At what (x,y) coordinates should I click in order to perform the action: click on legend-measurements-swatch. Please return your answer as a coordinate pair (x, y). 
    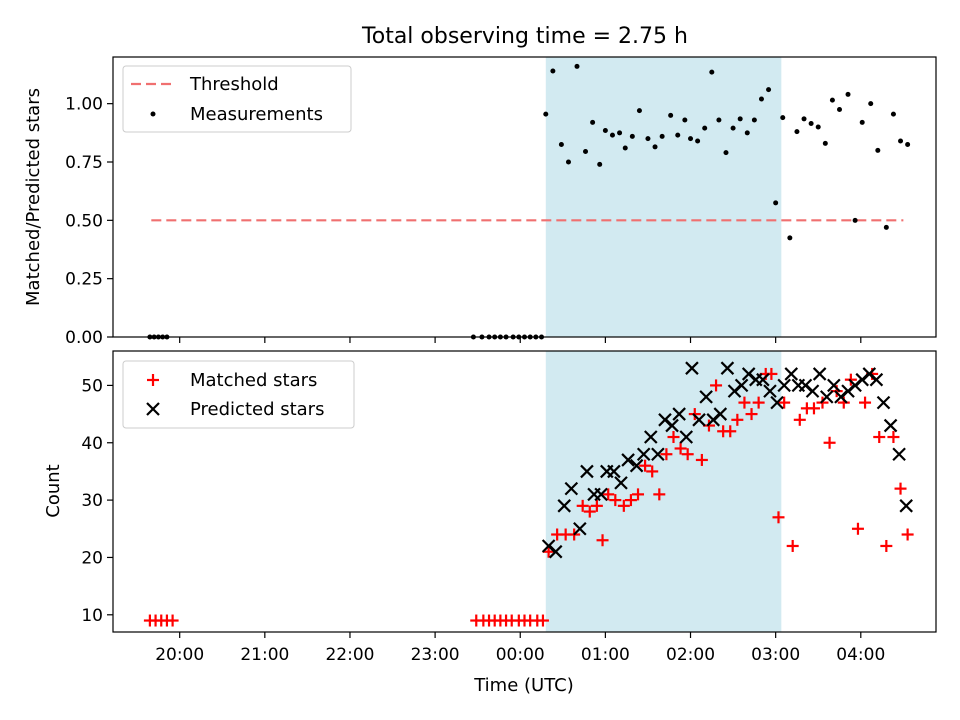
    Looking at the image, I should click on (153, 114).